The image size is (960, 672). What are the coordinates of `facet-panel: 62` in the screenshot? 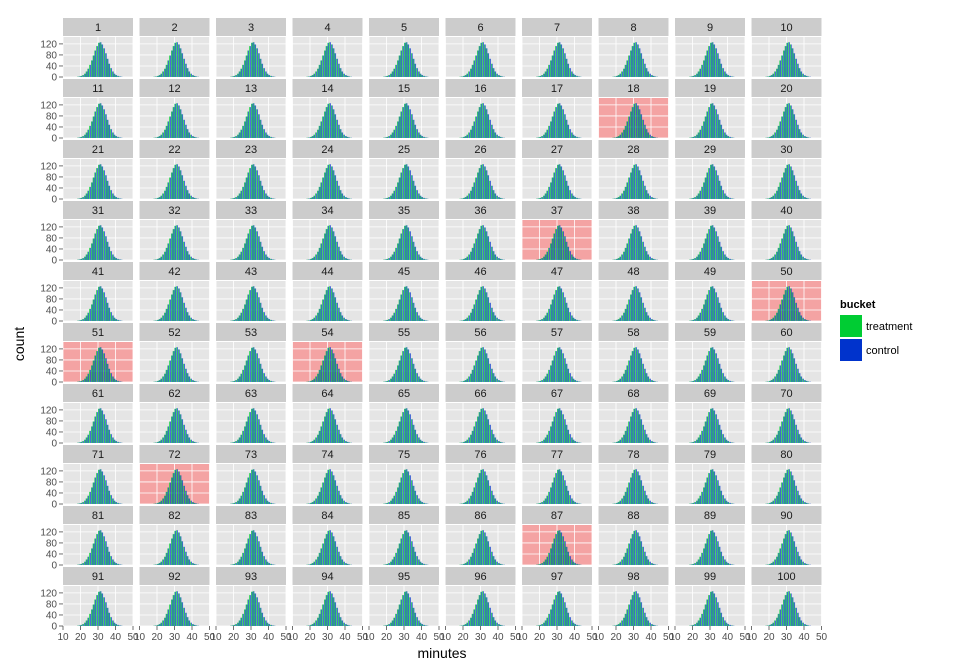 It's located at (174, 414).